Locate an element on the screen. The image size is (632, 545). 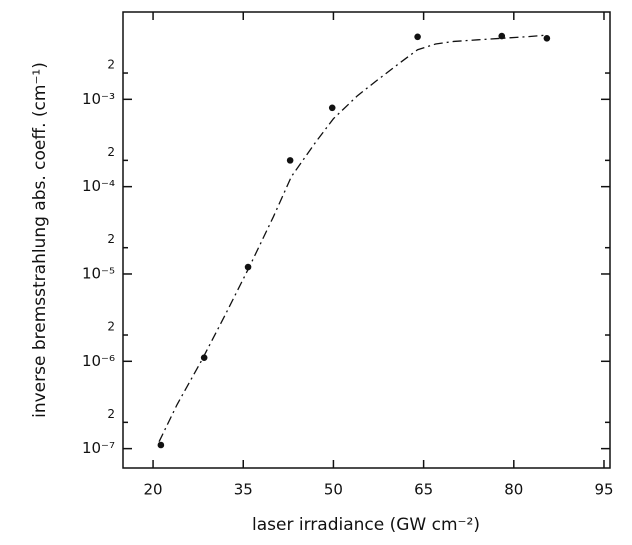
x-tick-label: 80 is located at coordinates (513, 490).